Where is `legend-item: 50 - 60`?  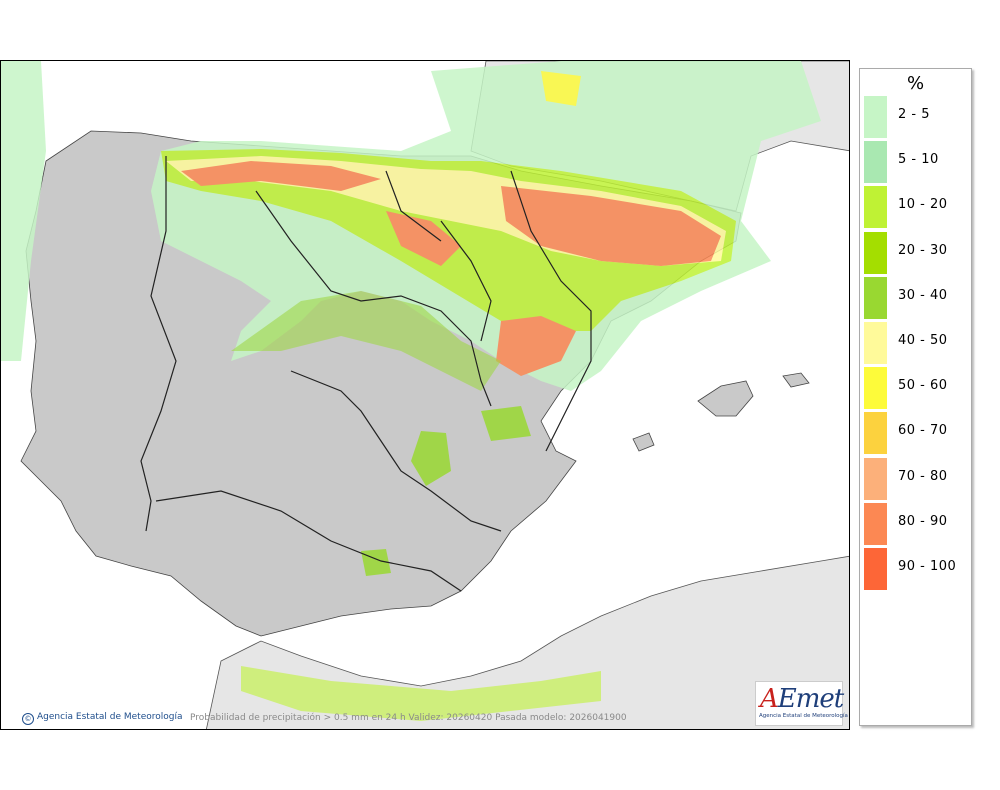
legend-item: 50 - 60 is located at coordinates (916, 388).